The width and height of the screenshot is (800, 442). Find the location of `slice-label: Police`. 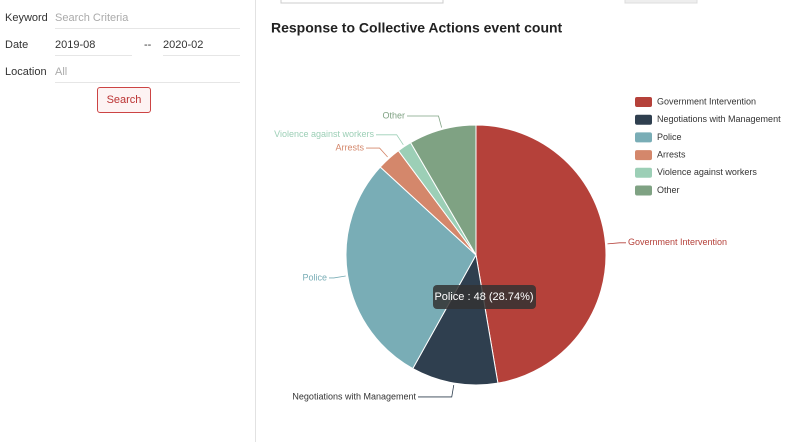

slice-label: Police is located at coordinates (314, 277).